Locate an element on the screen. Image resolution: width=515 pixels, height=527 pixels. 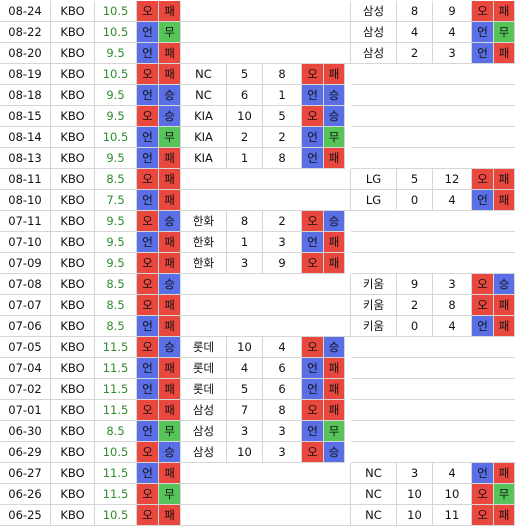
date: 08-15 is located at coordinates (25, 116).